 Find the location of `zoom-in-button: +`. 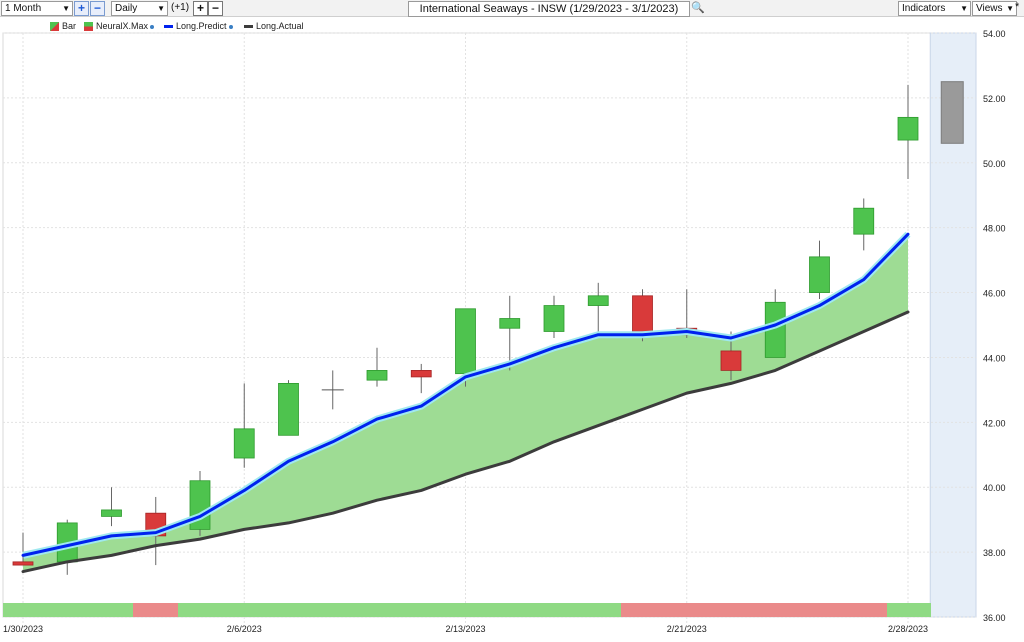

zoom-in-button: + is located at coordinates (81, 8).